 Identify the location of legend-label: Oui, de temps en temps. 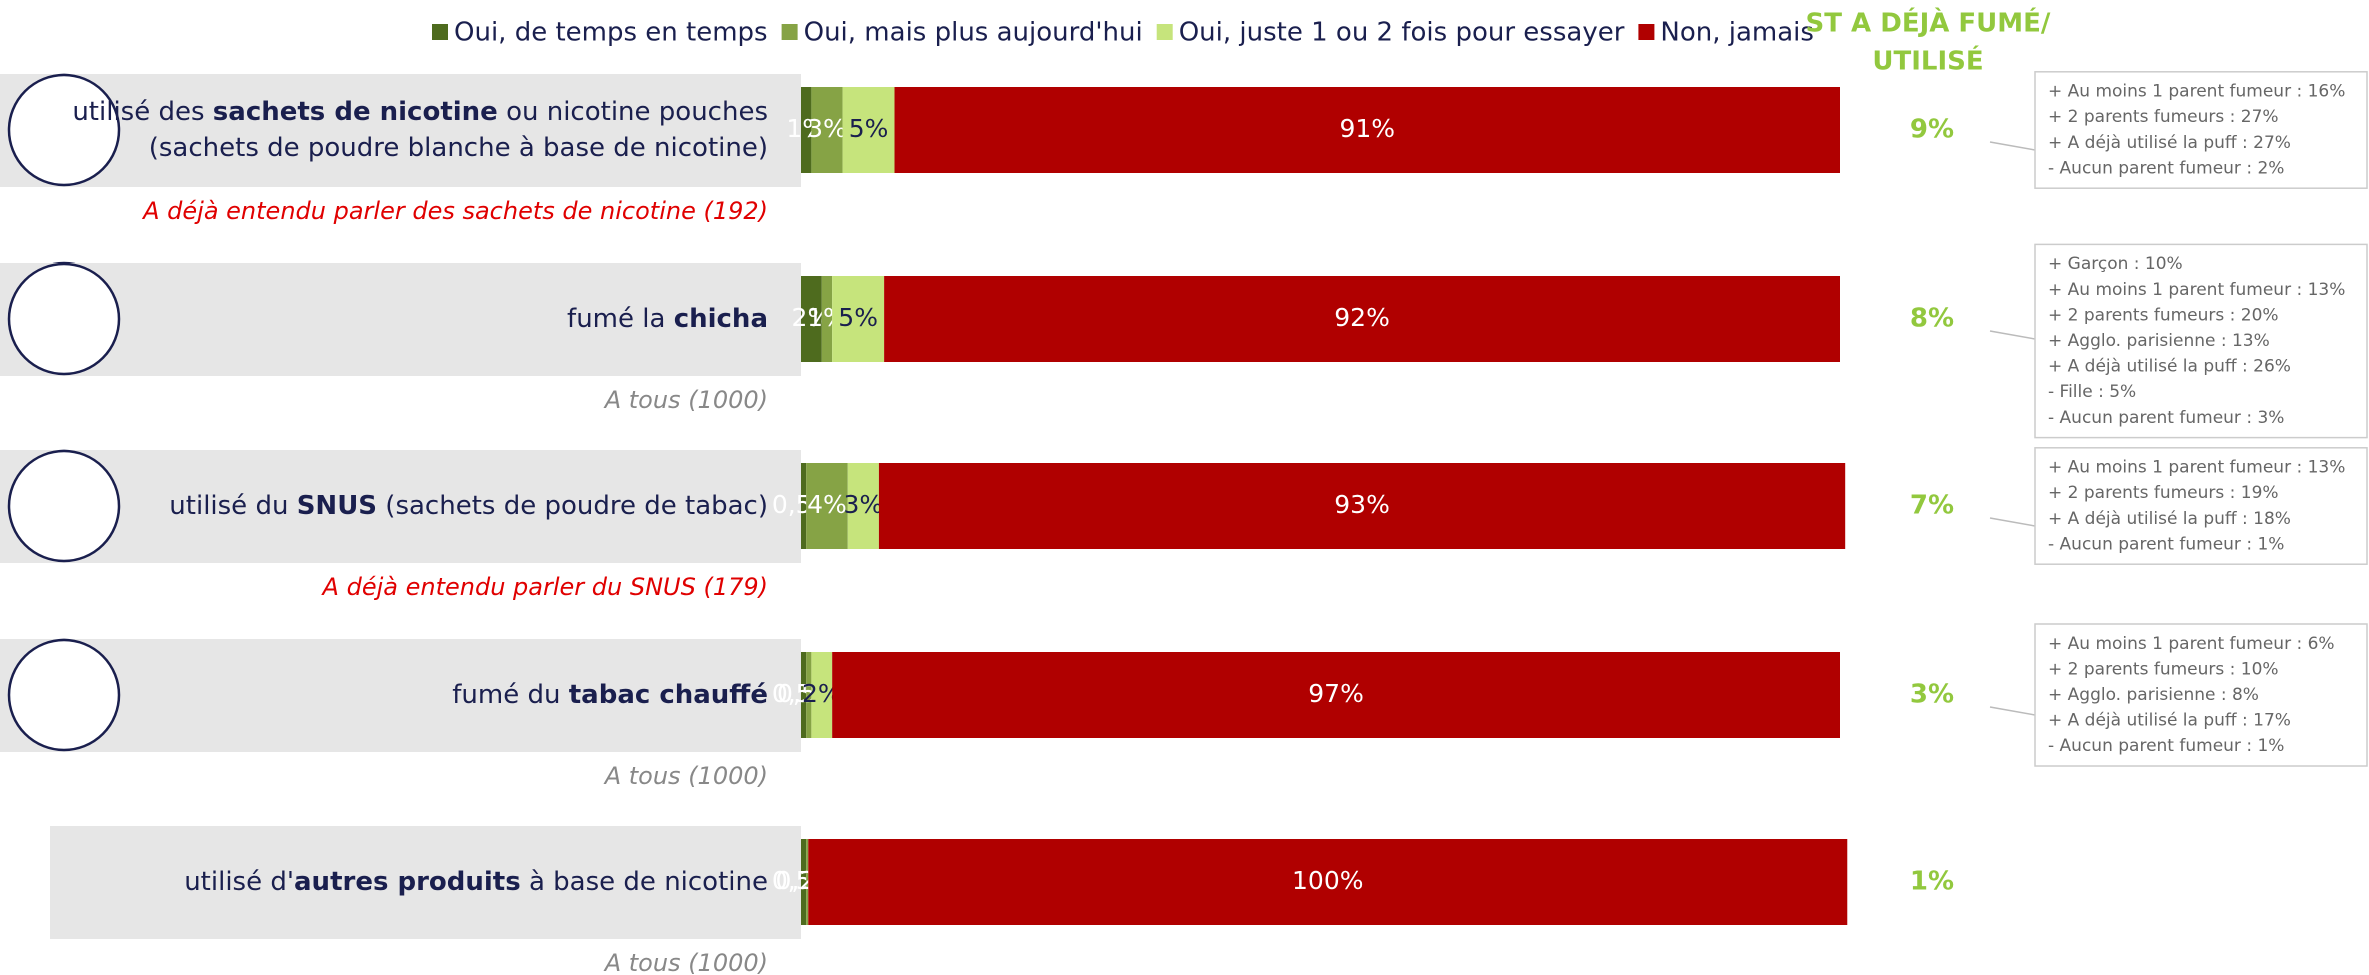
(611, 33).